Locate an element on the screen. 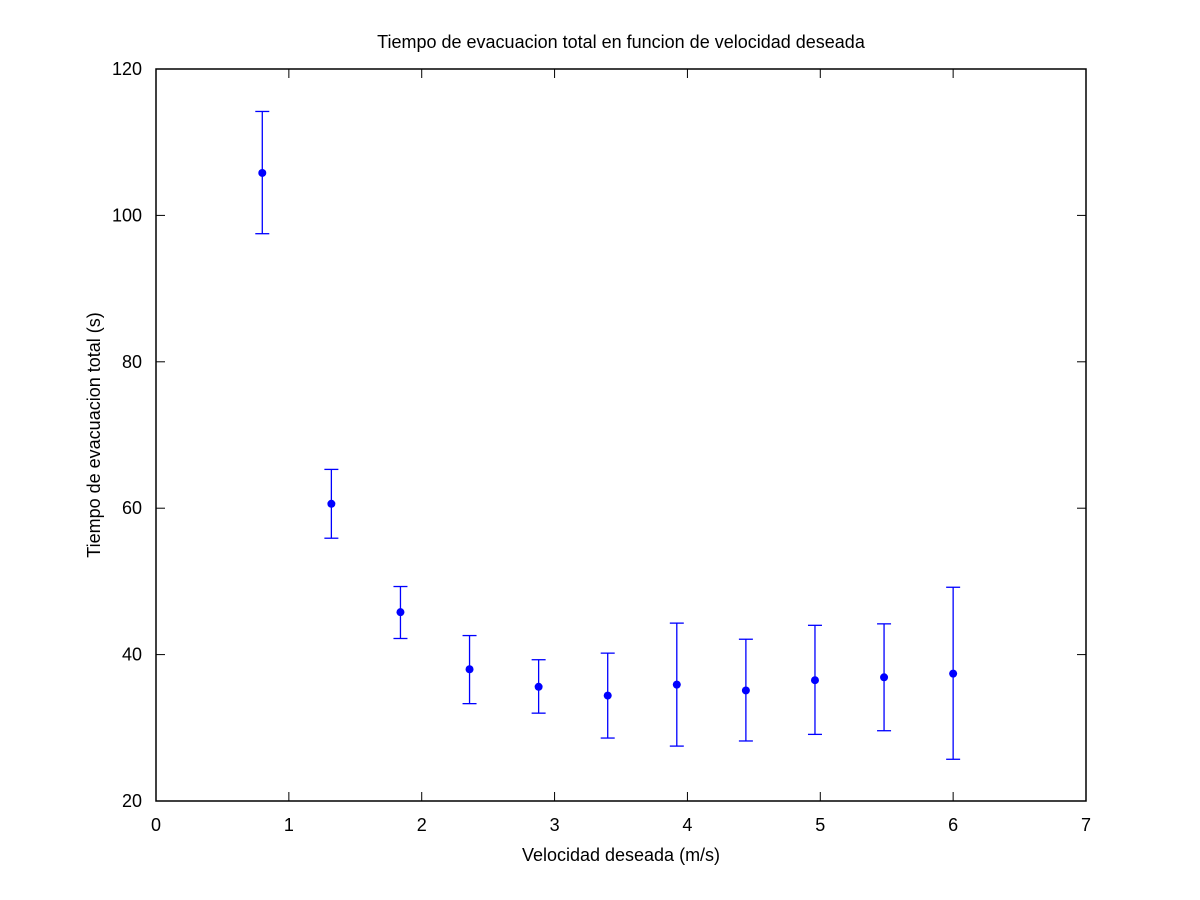  x-tick-label: 0 is located at coordinates (156, 825).